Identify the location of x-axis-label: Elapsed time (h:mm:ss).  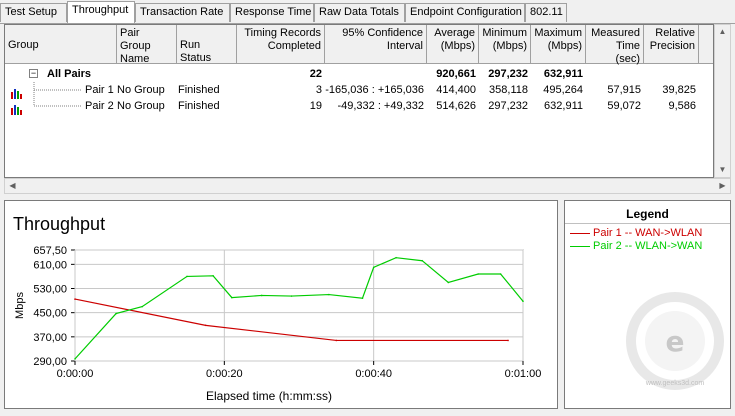
(269, 396).